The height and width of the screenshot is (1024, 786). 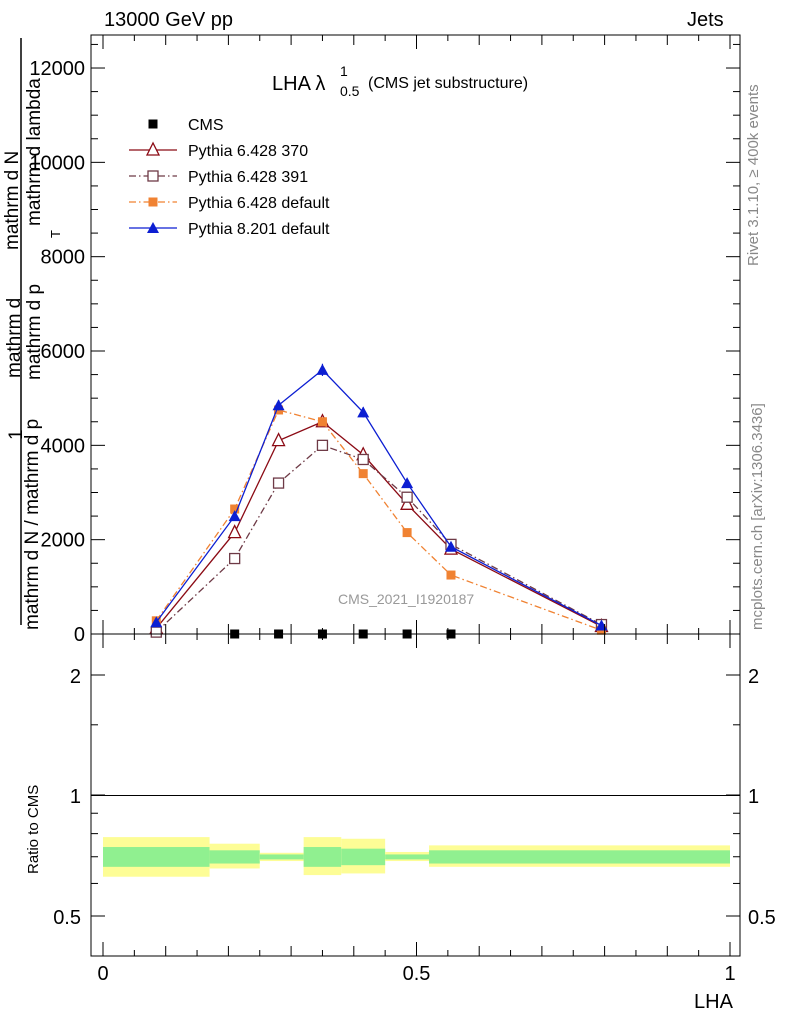 I want to click on y-tick-label-2: 4000, so click(x=63, y=446).